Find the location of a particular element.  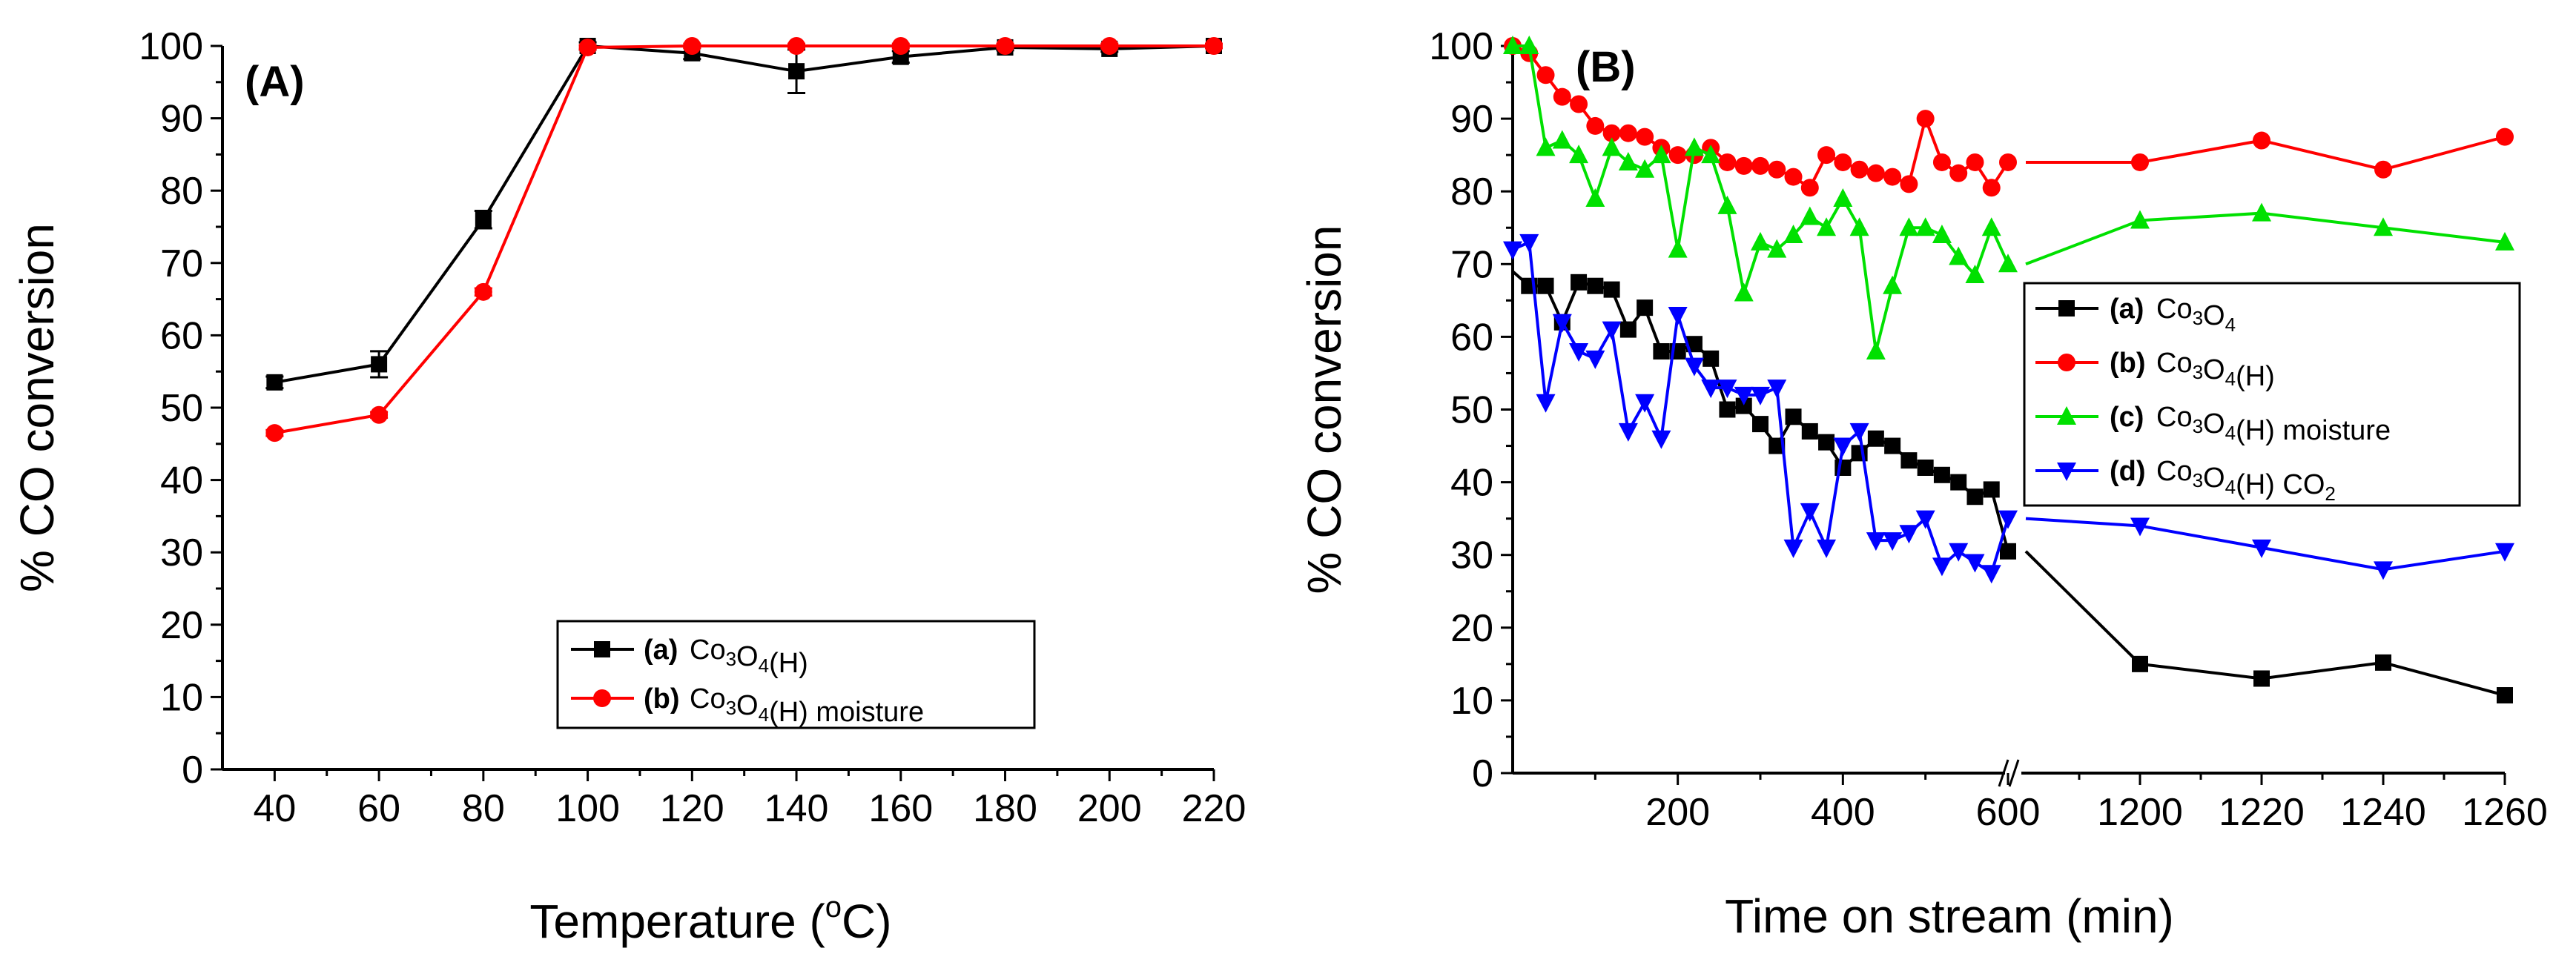

legend-box is located at coordinates (2272, 394).